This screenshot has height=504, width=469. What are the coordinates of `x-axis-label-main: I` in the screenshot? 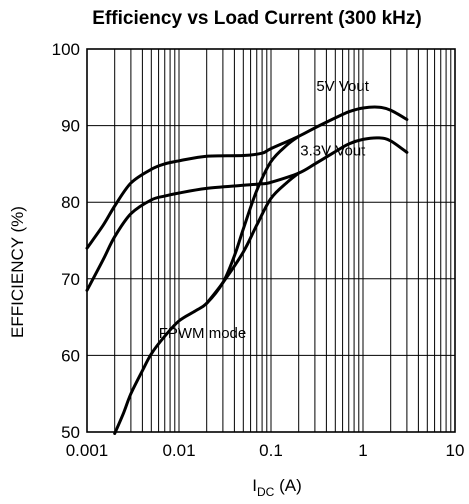 It's located at (254, 485).